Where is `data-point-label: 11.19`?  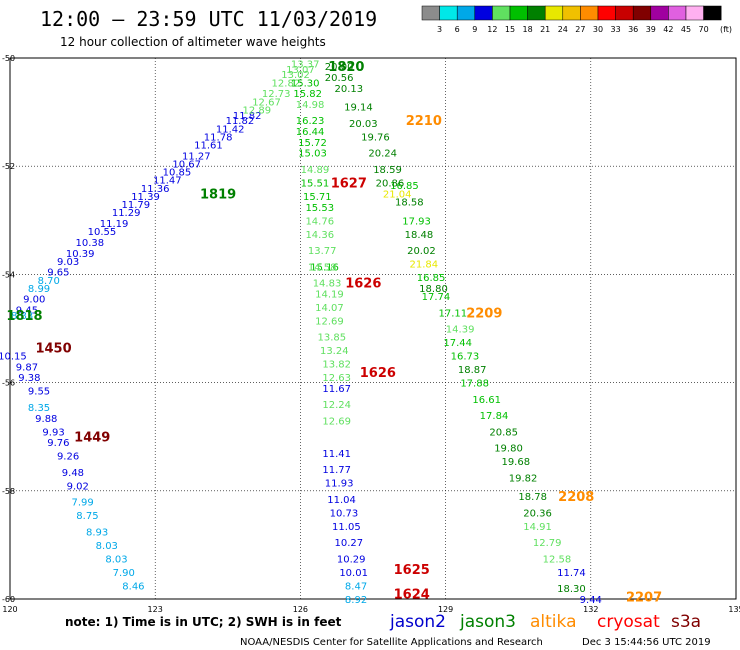 data-point-label: 11.19 is located at coordinates (114, 224).